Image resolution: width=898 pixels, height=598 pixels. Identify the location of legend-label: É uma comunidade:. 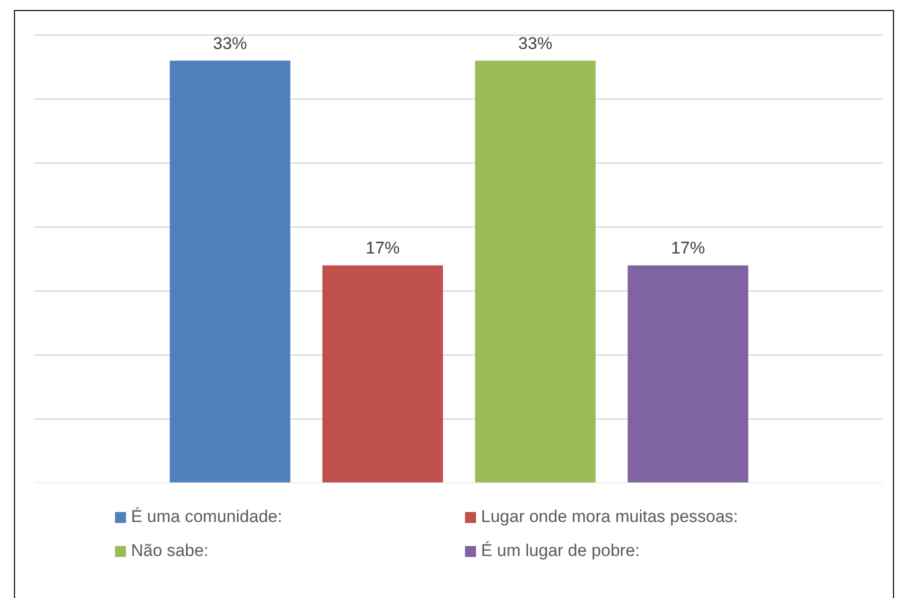
(206, 517).